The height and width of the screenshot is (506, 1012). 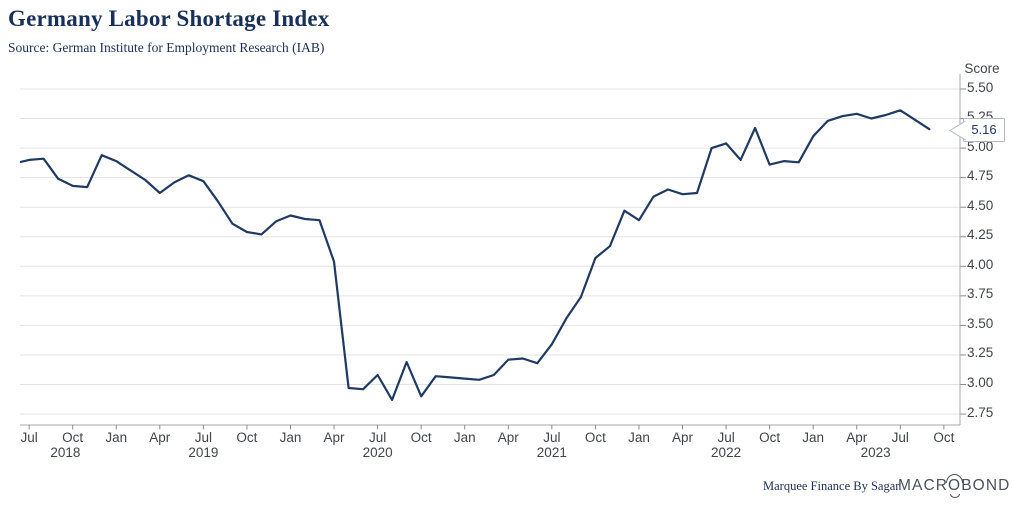 What do you see at coordinates (982, 68) in the screenshot?
I see `y-axis-title: Score` at bounding box center [982, 68].